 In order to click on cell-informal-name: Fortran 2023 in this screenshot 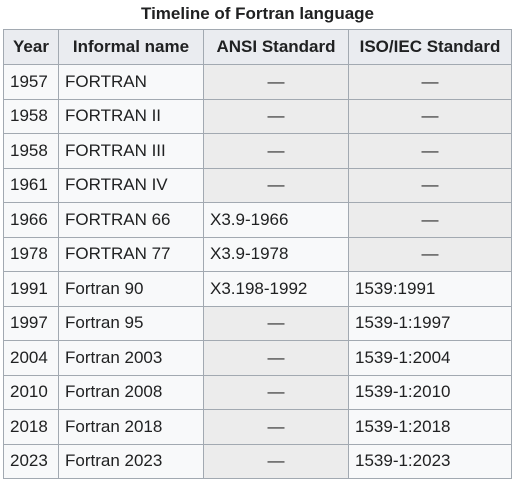, I will do `click(131, 461)`.